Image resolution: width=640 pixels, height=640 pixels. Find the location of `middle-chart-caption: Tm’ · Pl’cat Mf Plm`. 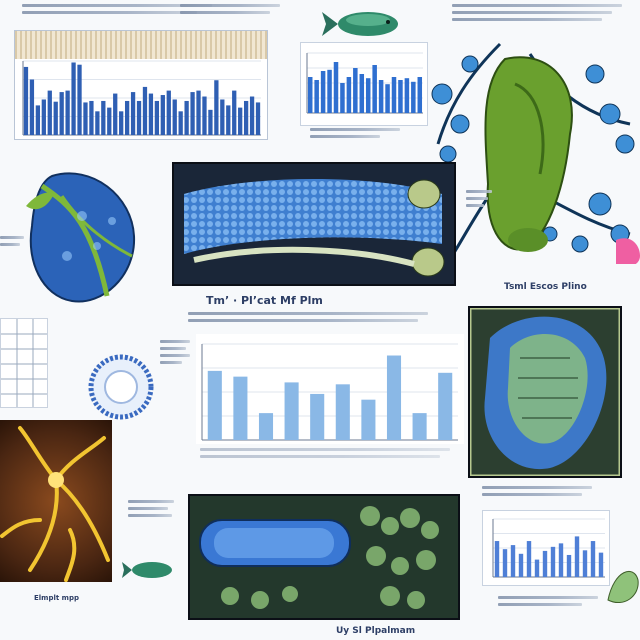

middle-chart-caption: Tm’ · Pl’cat Mf Plm is located at coordinates (264, 300).